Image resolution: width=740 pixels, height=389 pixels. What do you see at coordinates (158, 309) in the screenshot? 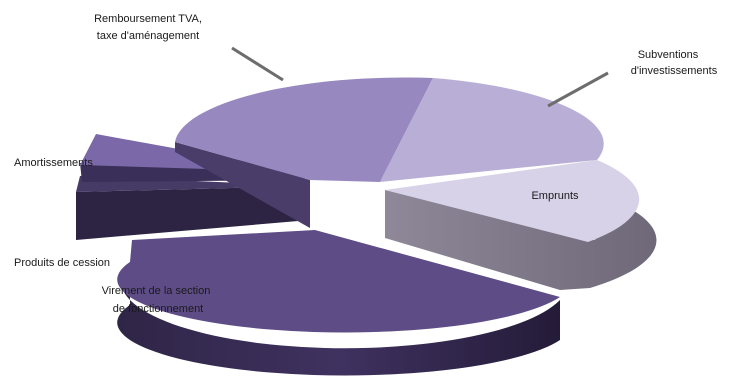
I see `label-virement-line2: de fonctionnement` at bounding box center [158, 309].